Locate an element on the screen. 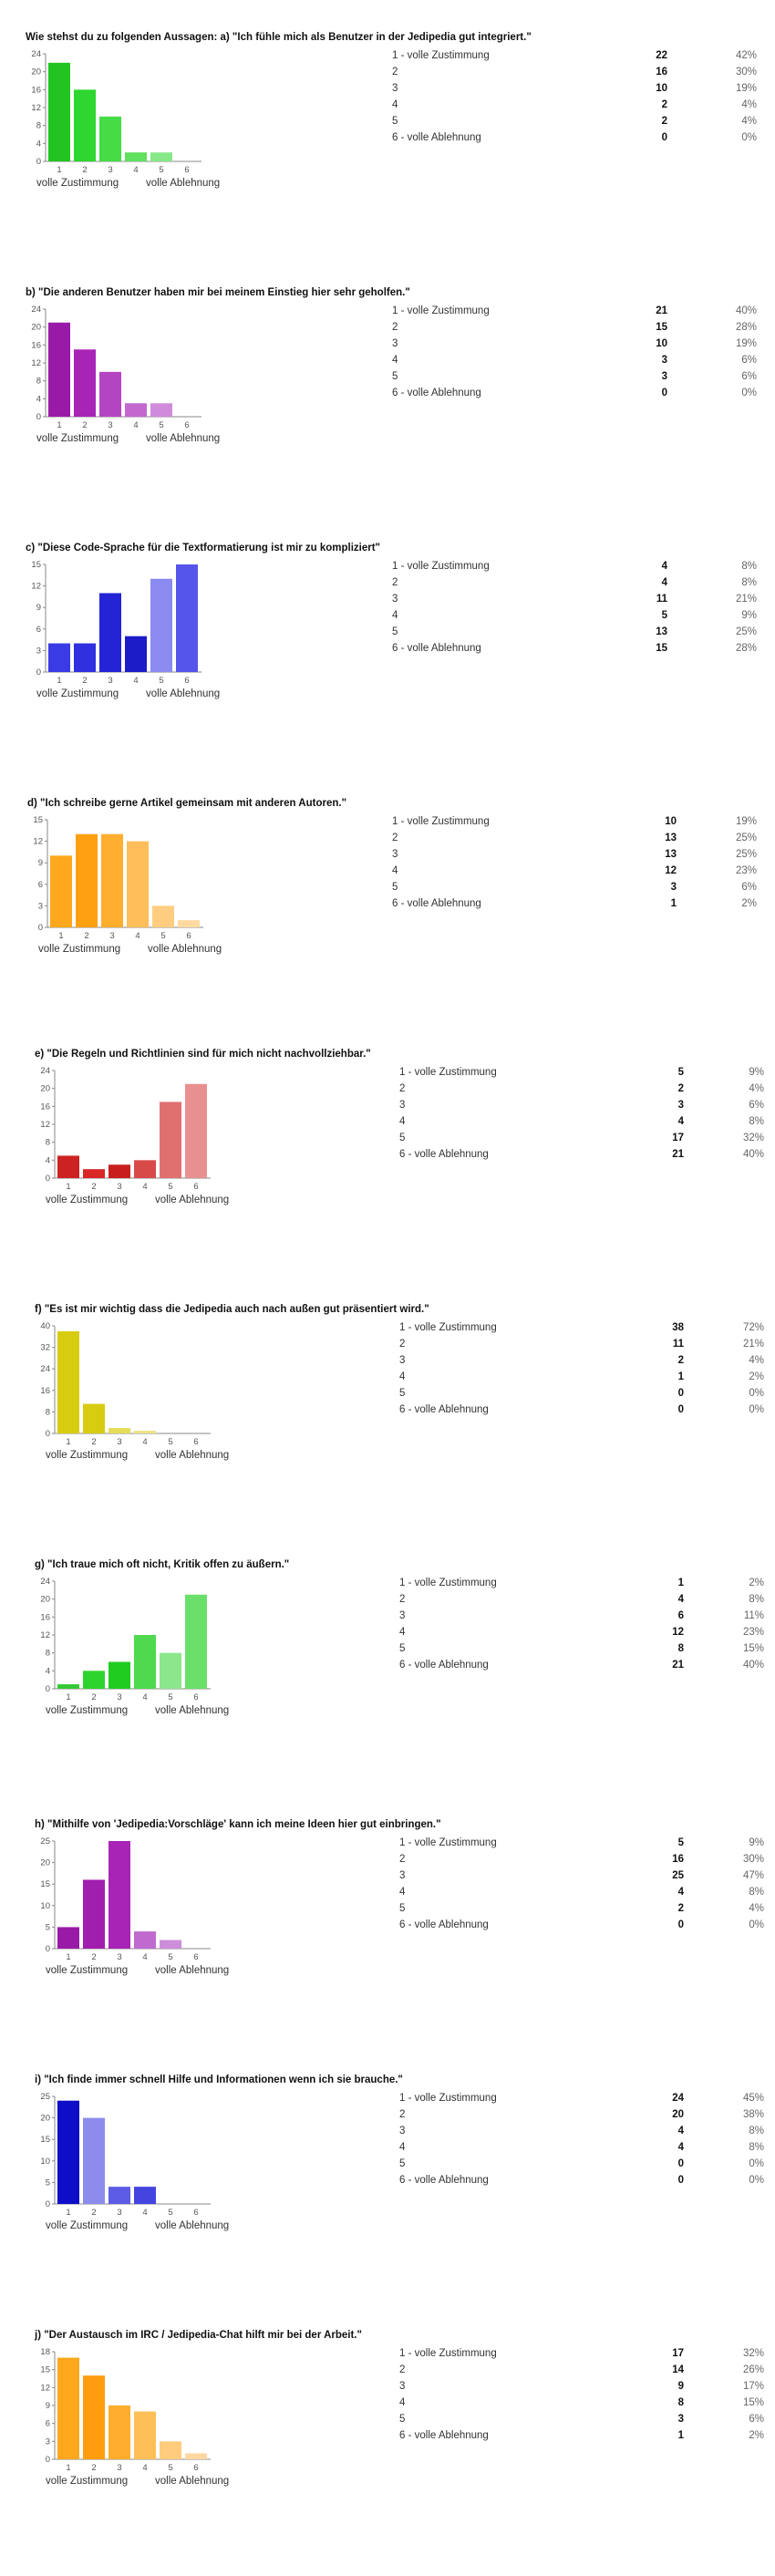  stats-row: 2 15 28% is located at coordinates (574, 329).